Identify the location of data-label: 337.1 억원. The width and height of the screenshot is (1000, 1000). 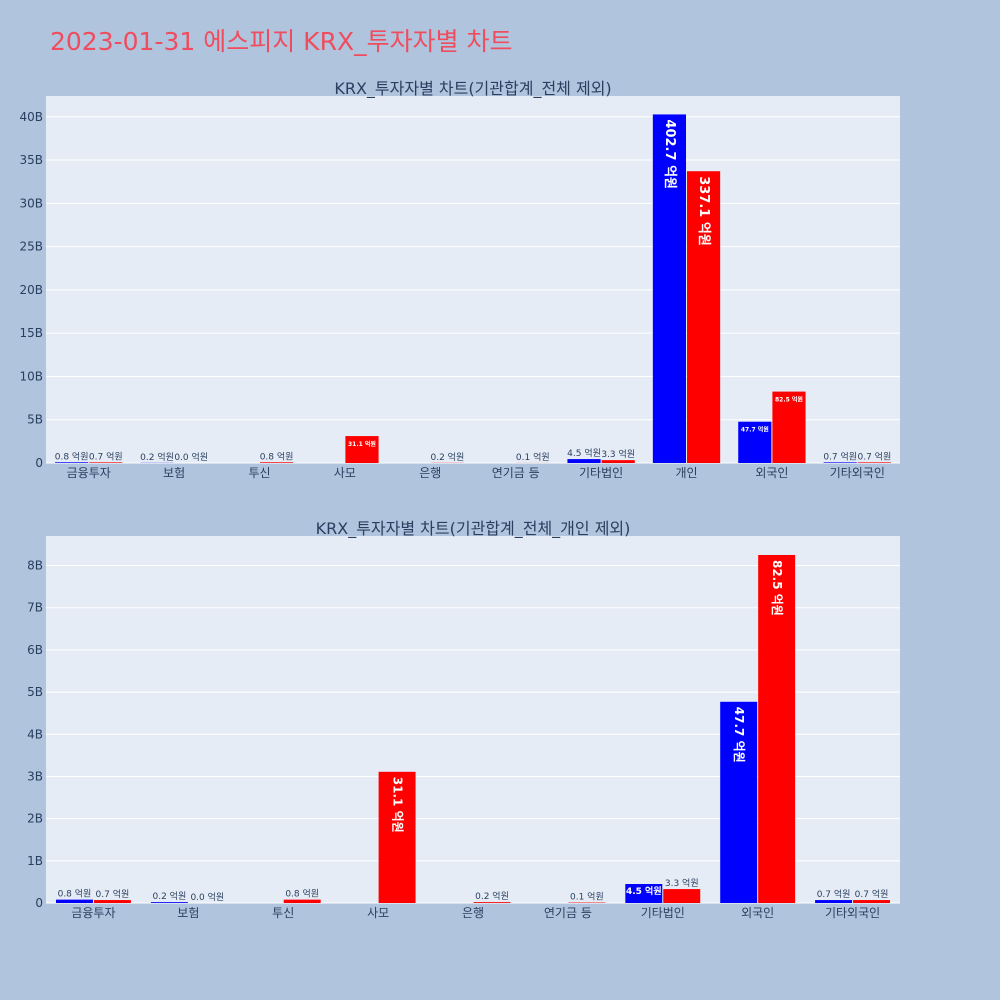
(703, 211).